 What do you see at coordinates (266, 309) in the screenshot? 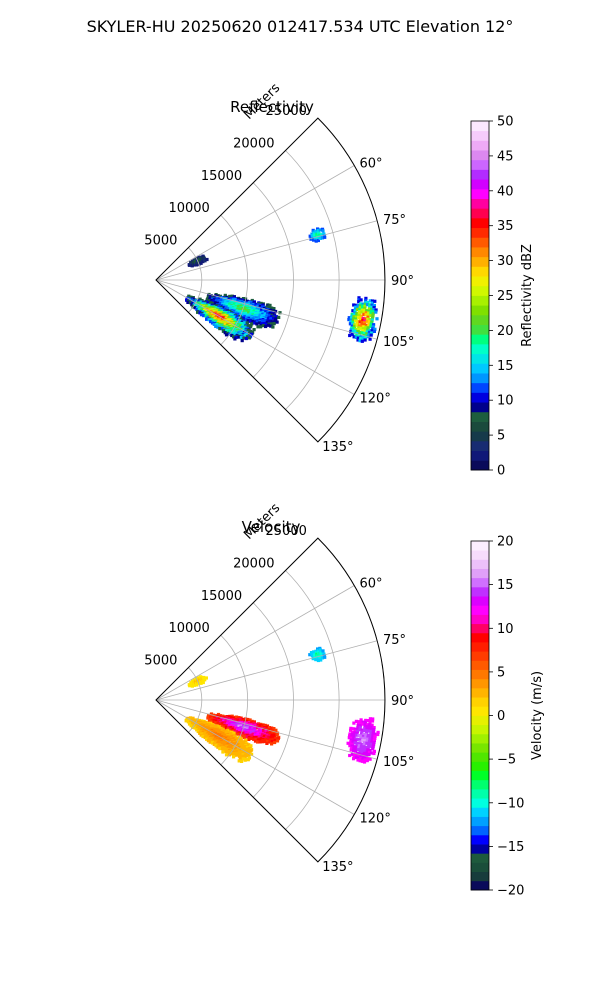
I see `angle-spoke` at bounding box center [266, 309].